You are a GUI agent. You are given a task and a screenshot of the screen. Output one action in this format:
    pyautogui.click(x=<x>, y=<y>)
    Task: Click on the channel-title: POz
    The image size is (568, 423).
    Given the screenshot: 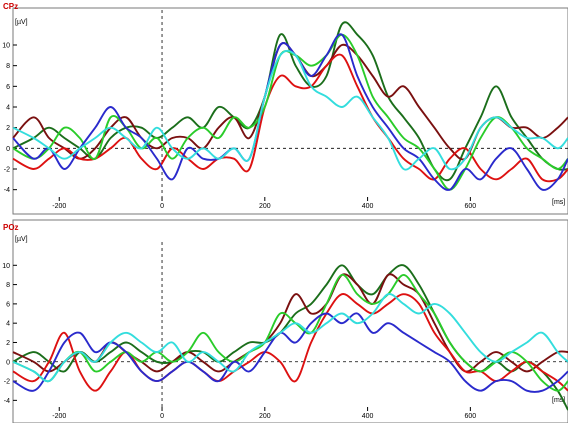 What is the action you would take?
    pyautogui.click(x=11, y=227)
    